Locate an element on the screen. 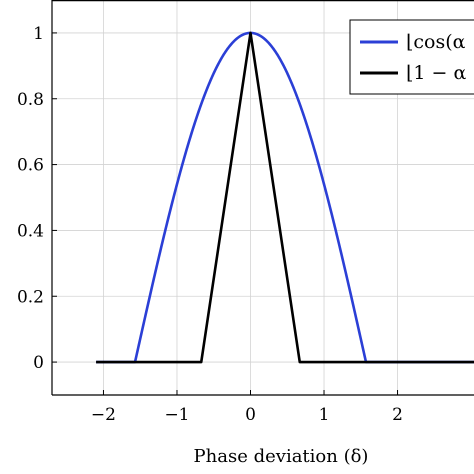 The image size is (474, 474). y-tick-label: 0.6 is located at coordinates (30, 166).